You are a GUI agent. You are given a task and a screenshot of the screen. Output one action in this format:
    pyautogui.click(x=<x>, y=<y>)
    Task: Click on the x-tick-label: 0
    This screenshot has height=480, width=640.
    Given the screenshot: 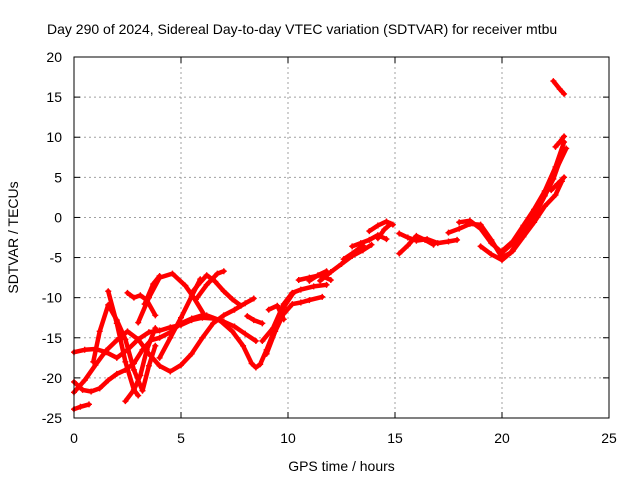 What is the action you would take?
    pyautogui.click(x=74, y=438)
    